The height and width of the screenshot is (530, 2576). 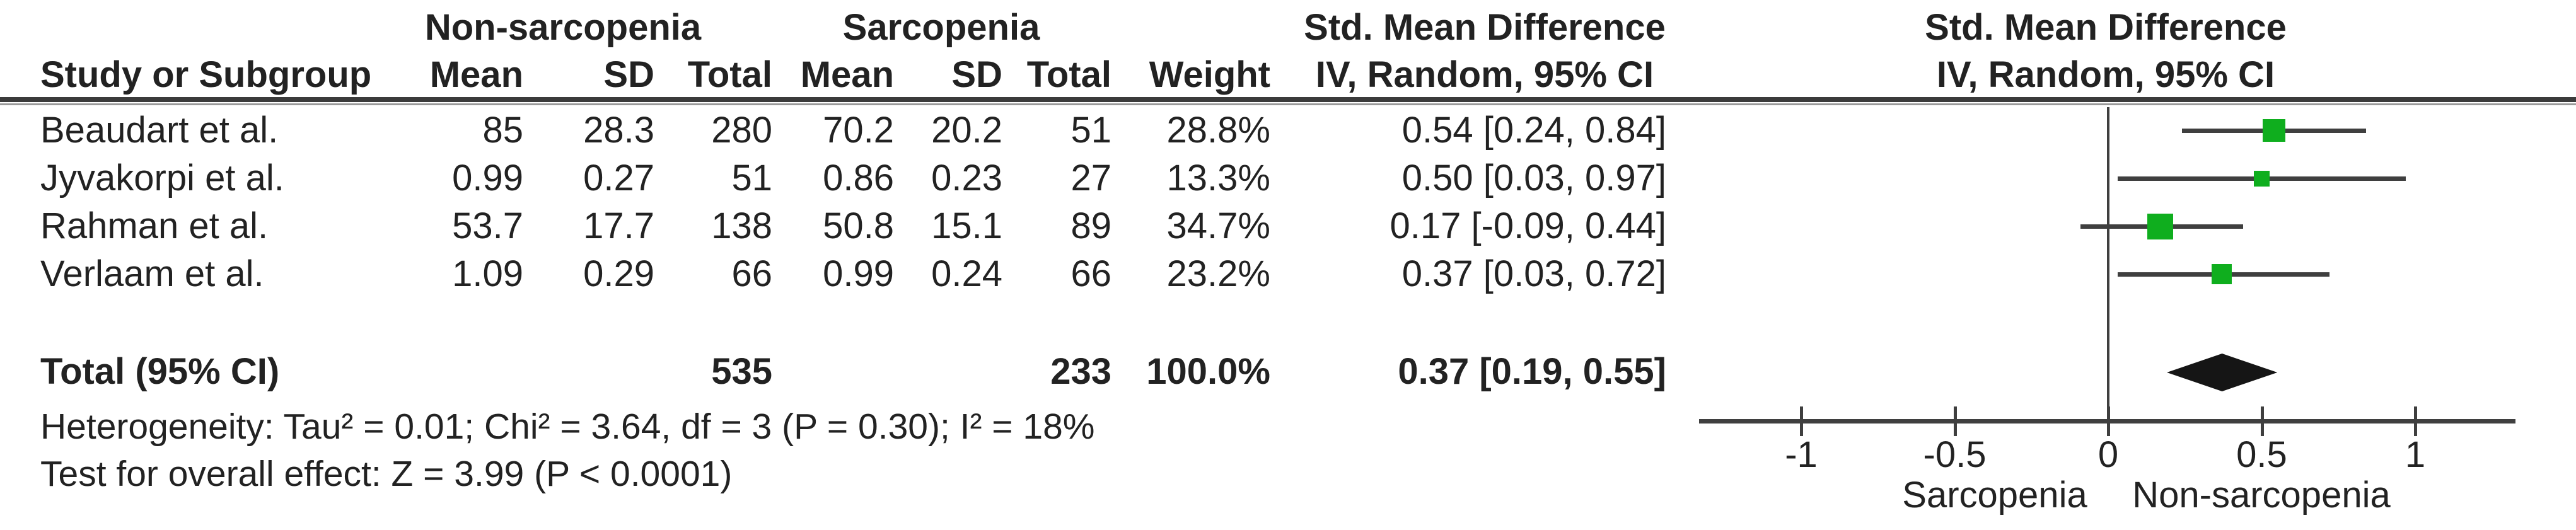 What do you see at coordinates (162, 178) in the screenshot?
I see `table-cell-study: Jyvakorpi et al.` at bounding box center [162, 178].